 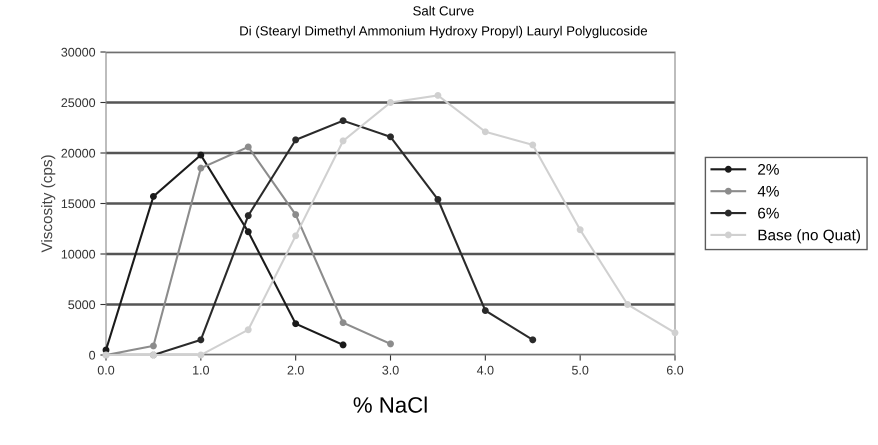 What do you see at coordinates (675, 370) in the screenshot?
I see `x-tick-label: 6.0` at bounding box center [675, 370].